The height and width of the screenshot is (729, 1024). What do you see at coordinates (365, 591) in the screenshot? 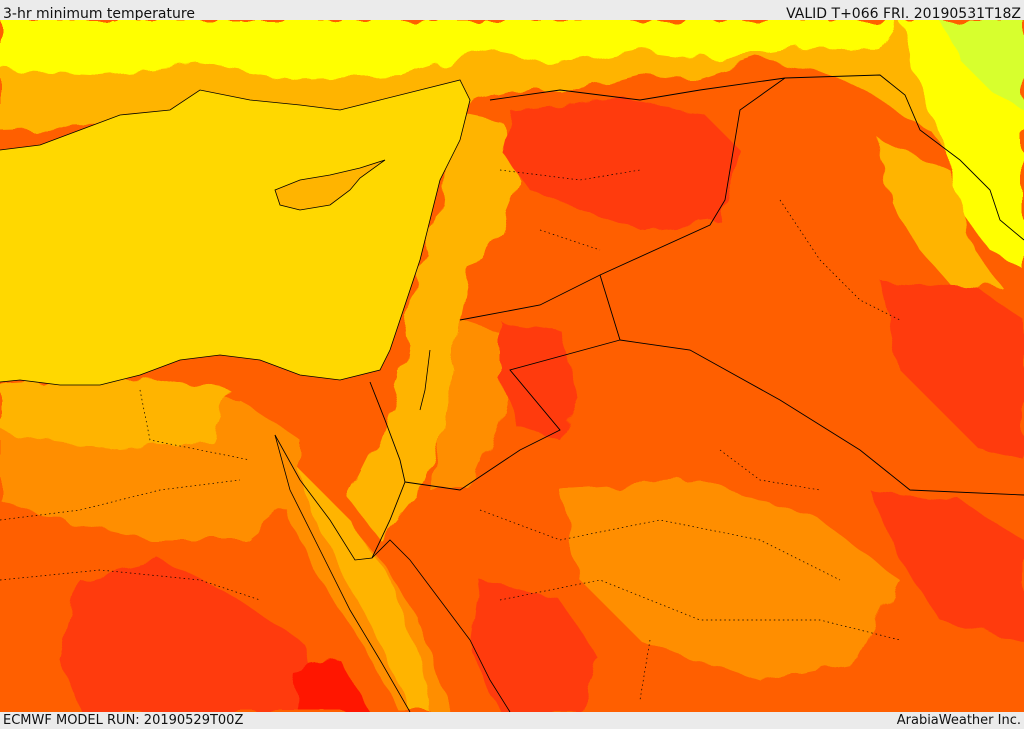
I see `band-redsea-light` at bounding box center [365, 591].